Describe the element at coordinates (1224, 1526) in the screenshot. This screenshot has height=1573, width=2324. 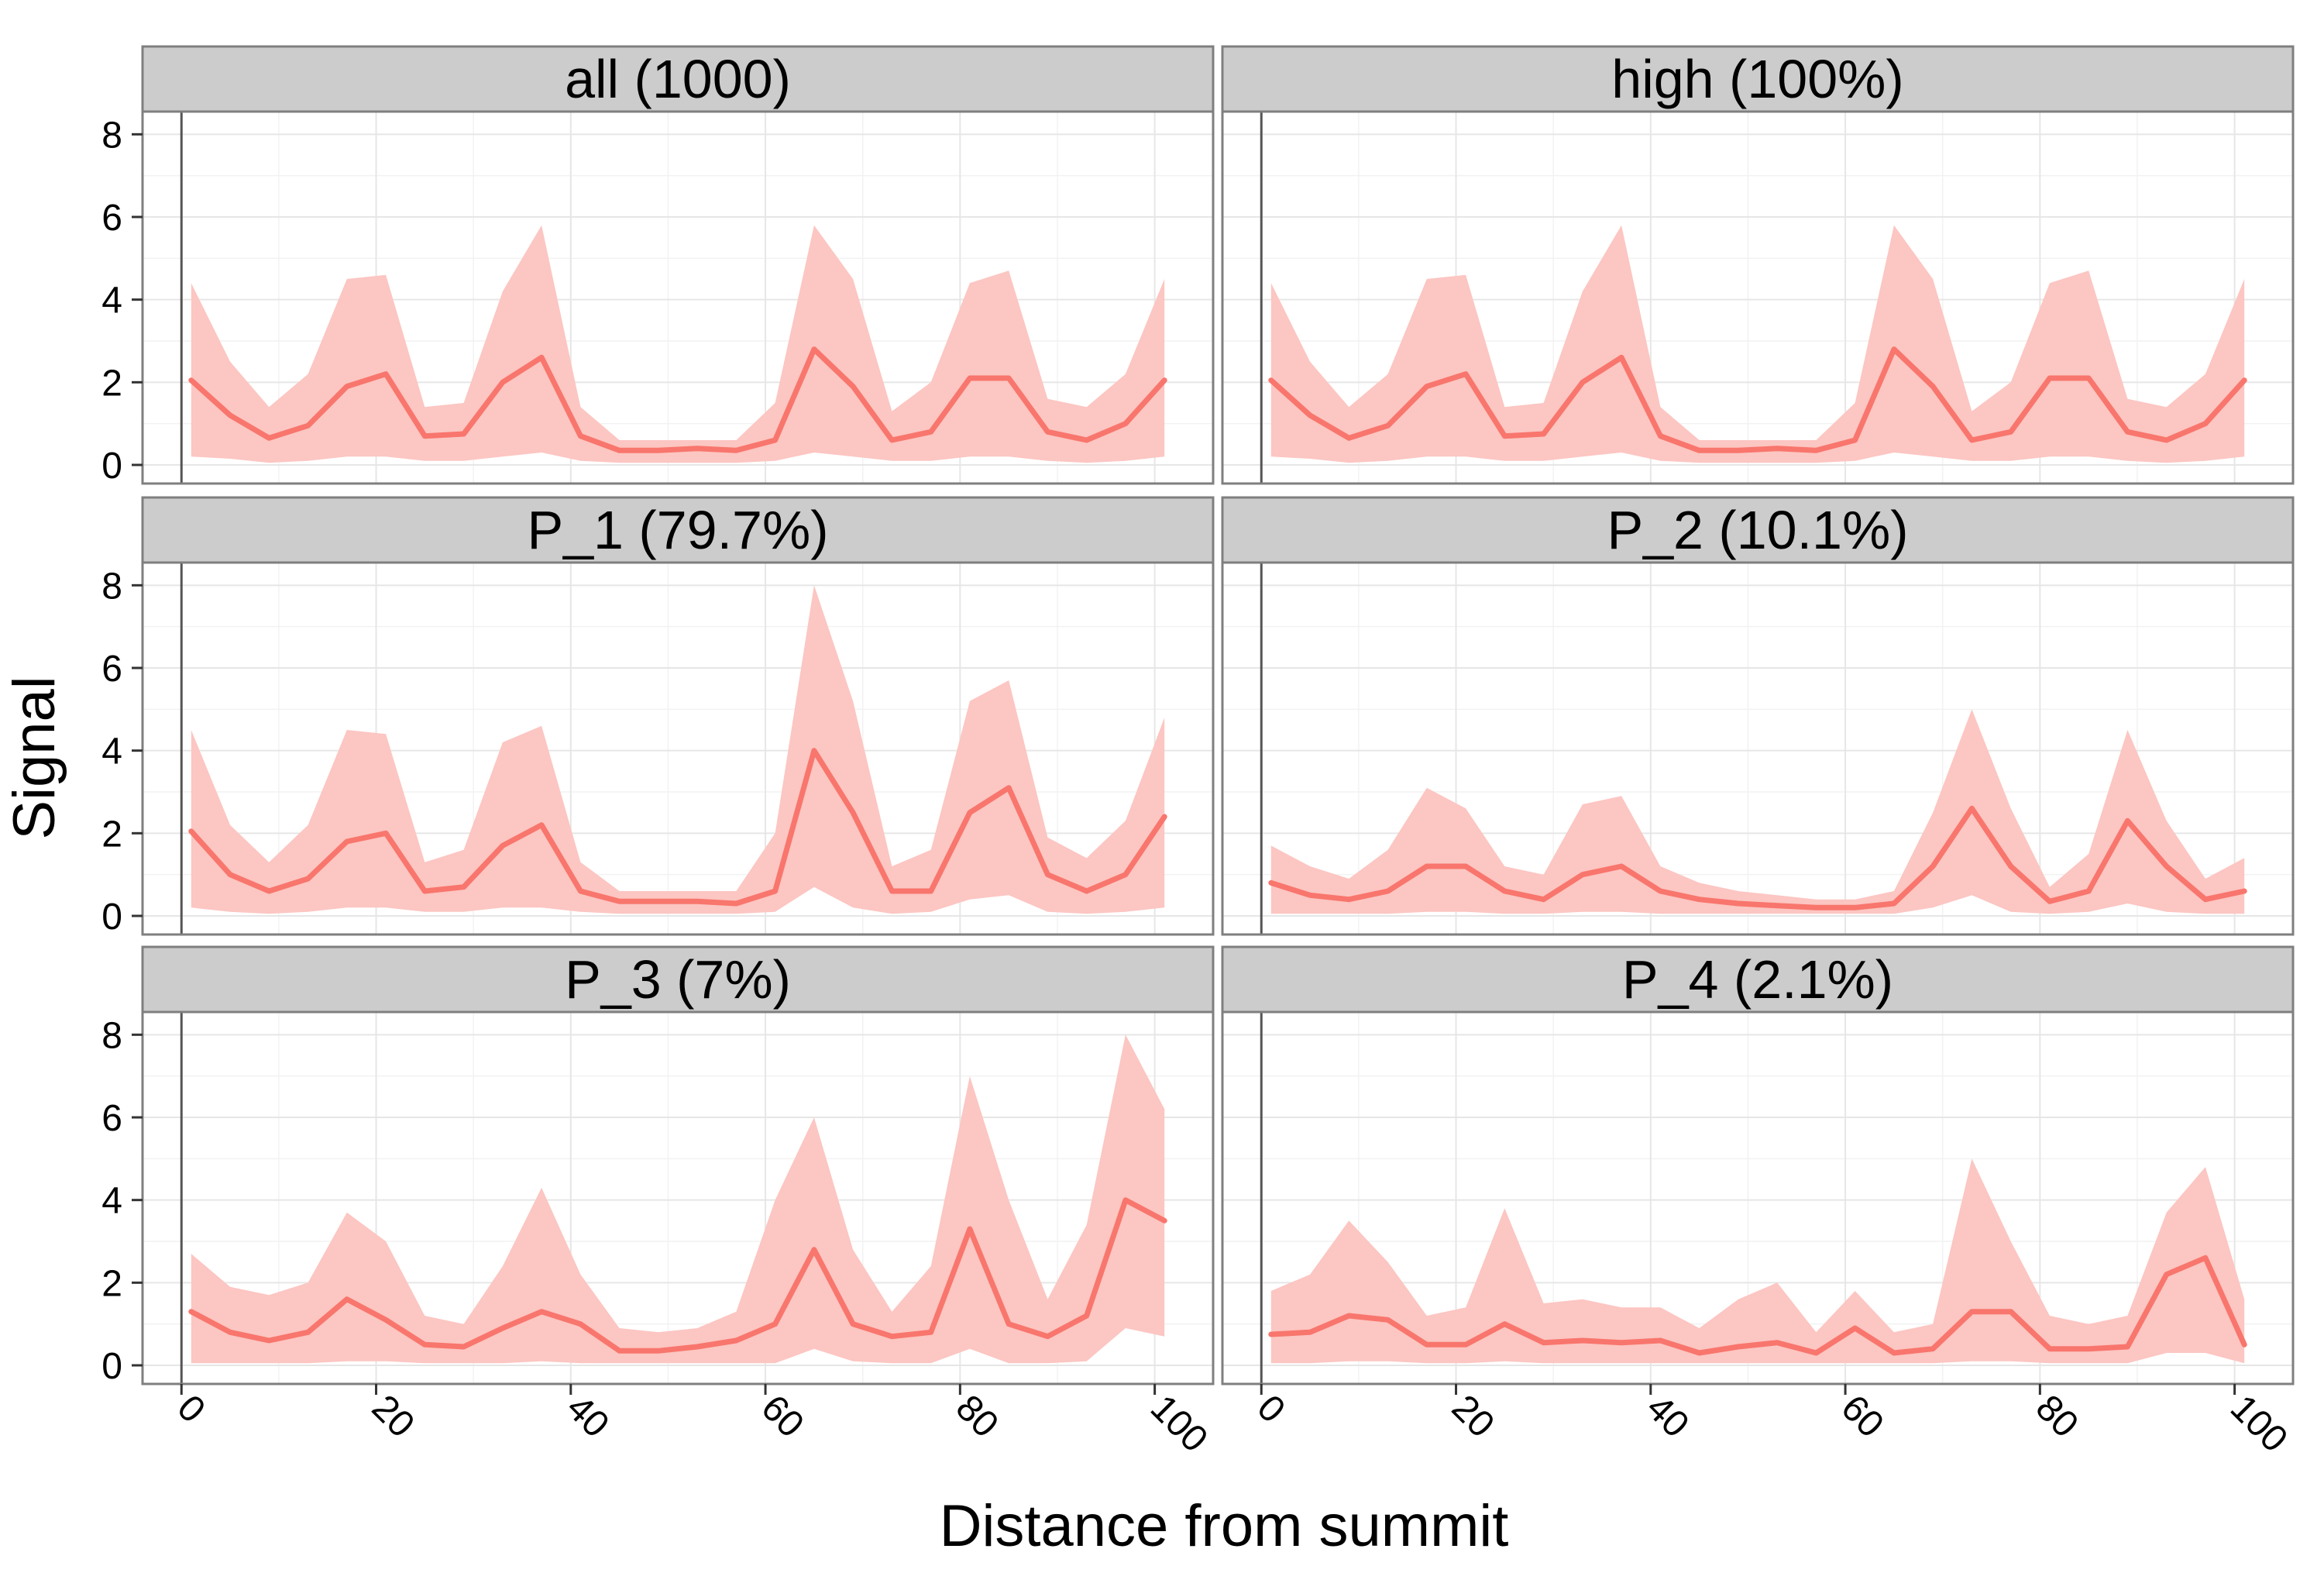
I see `x-axis-title: Distance from summit` at that location.